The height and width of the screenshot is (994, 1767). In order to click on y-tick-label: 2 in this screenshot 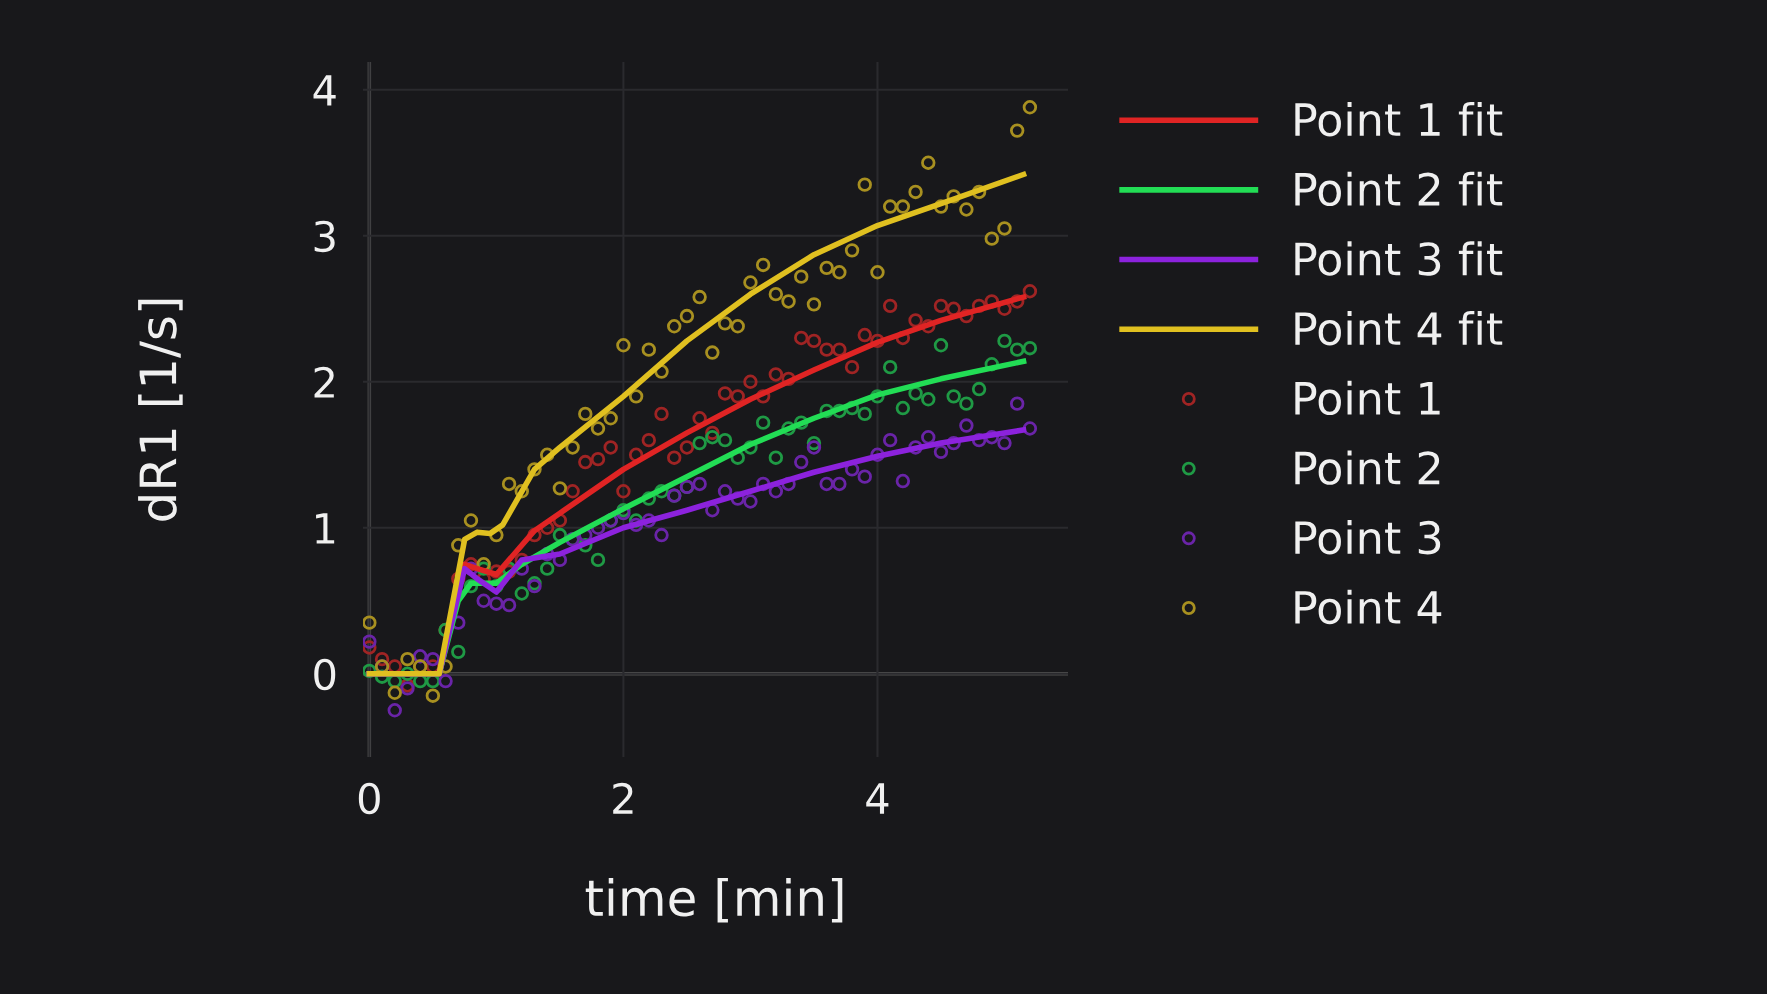, I will do `click(324, 382)`.